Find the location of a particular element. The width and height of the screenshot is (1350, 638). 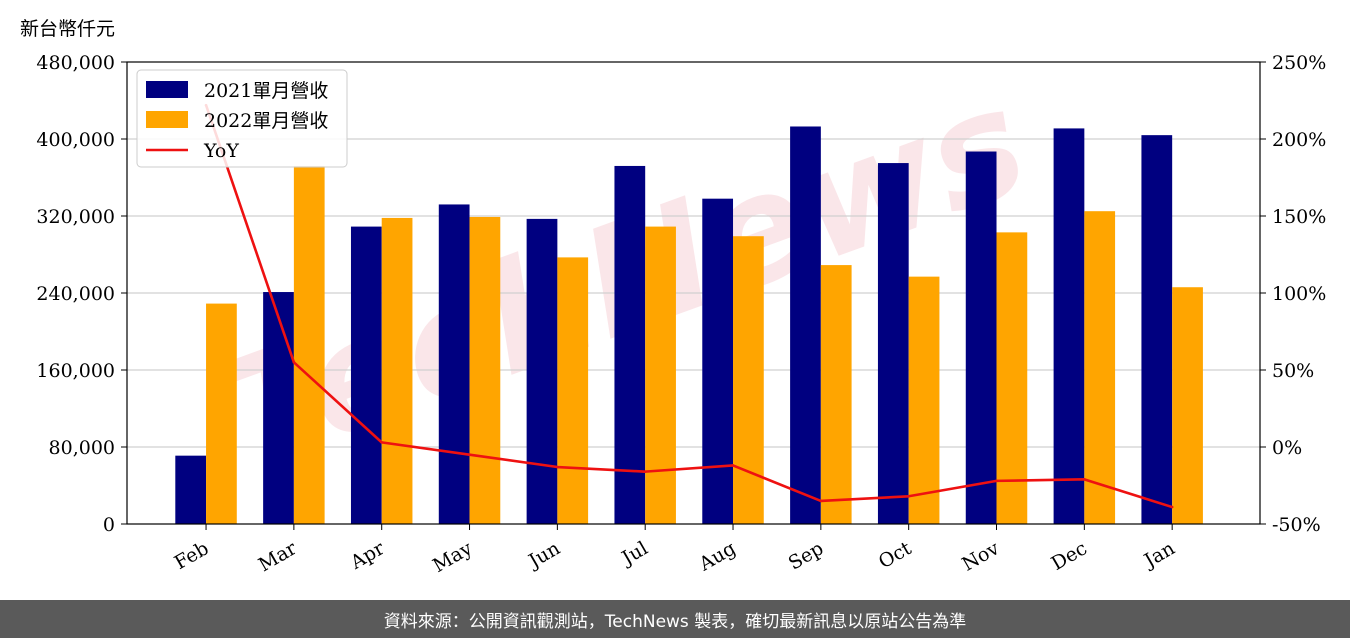

bar-2022-may is located at coordinates (485, 370).